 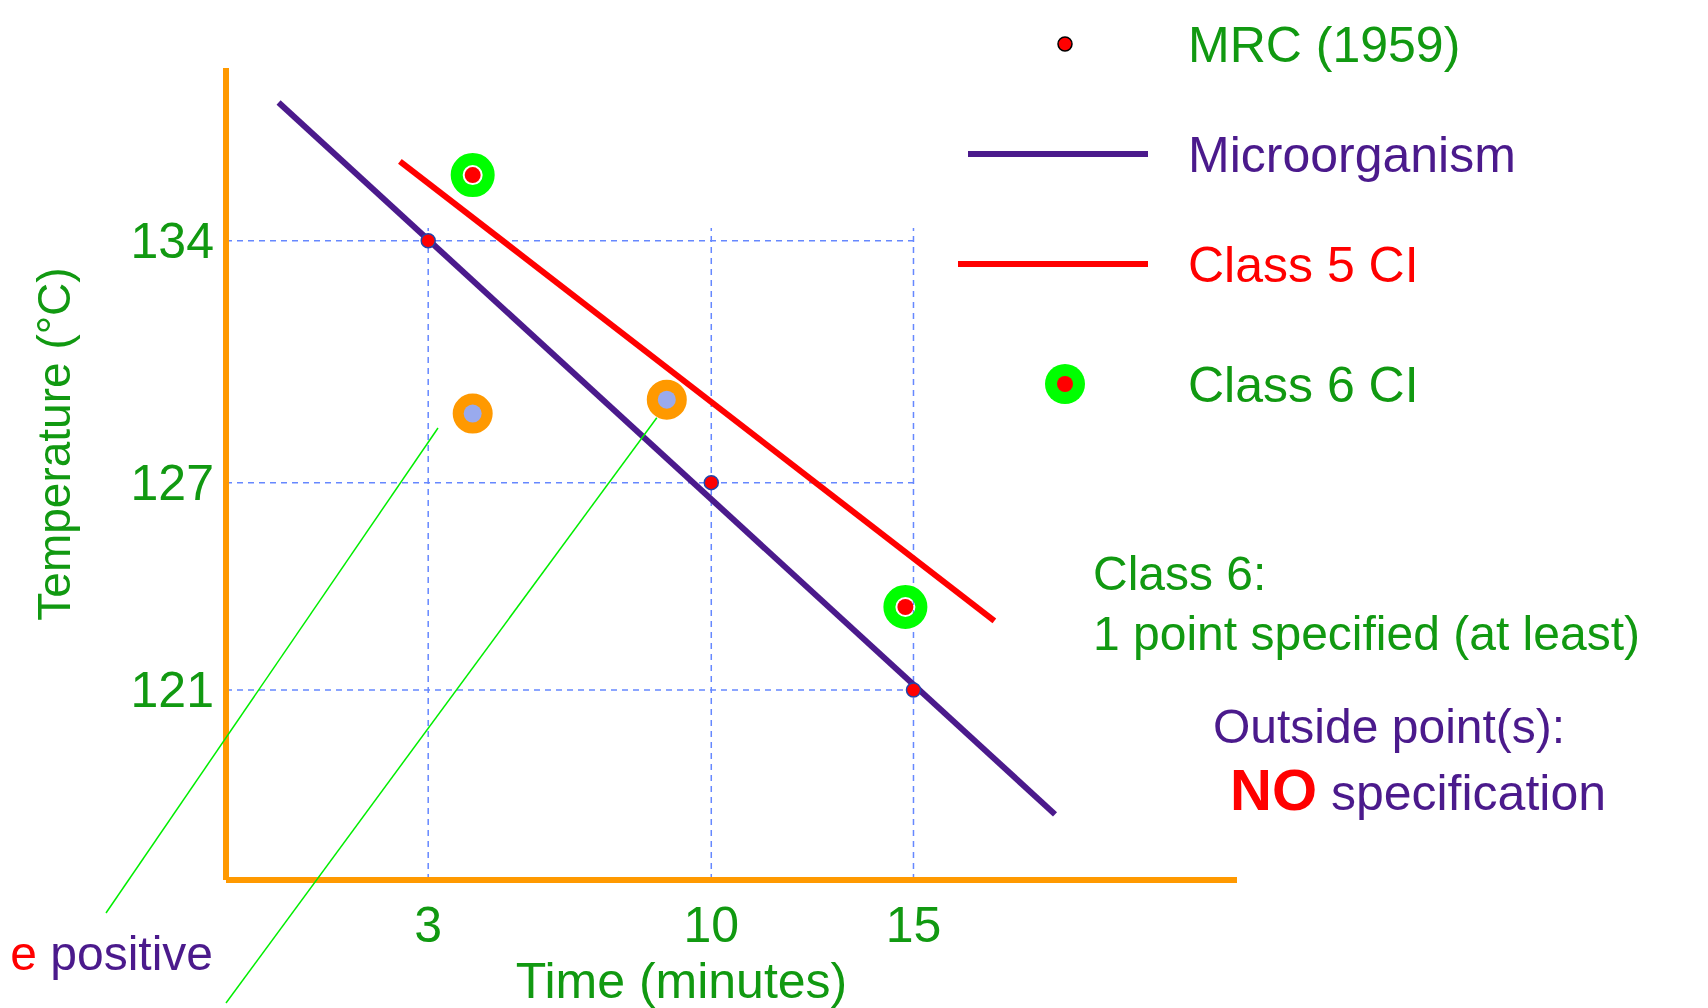 What do you see at coordinates (111, 953) in the screenshot?
I see `text: e positive` at bounding box center [111, 953].